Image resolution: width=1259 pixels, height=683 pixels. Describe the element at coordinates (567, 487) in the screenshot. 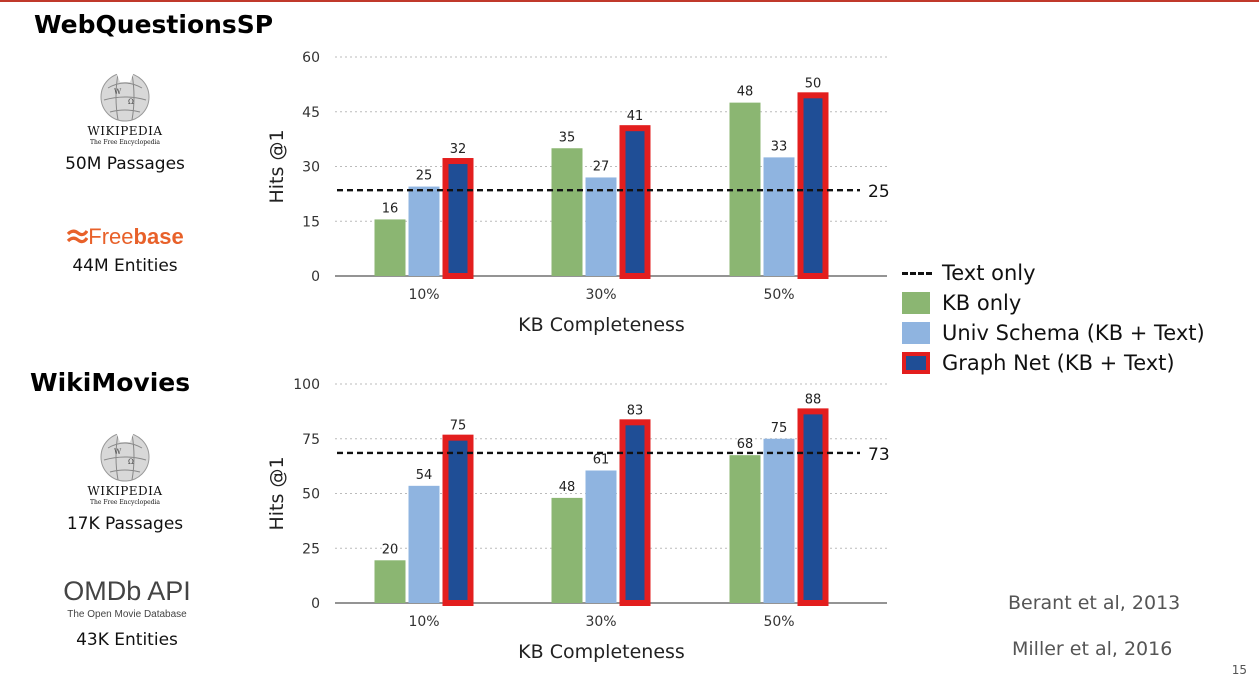

I see `bar-value-label: 48` at that location.